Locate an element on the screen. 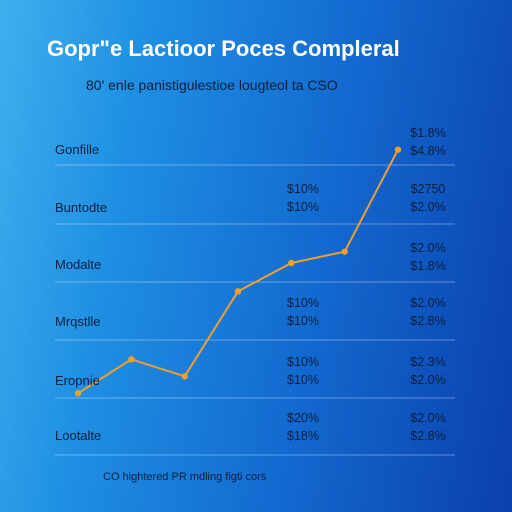  row-label: Eropnie is located at coordinates (77, 380).